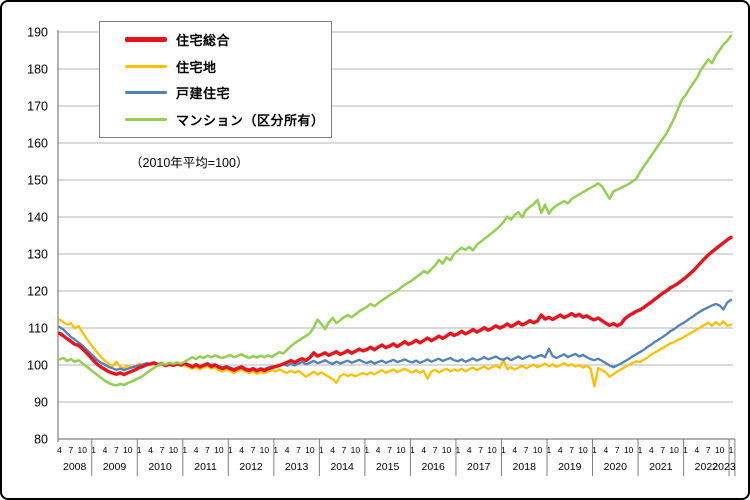 The width and height of the screenshot is (750, 500). Describe the element at coordinates (724, 467) in the screenshot. I see `x-year-label: 2023` at that location.